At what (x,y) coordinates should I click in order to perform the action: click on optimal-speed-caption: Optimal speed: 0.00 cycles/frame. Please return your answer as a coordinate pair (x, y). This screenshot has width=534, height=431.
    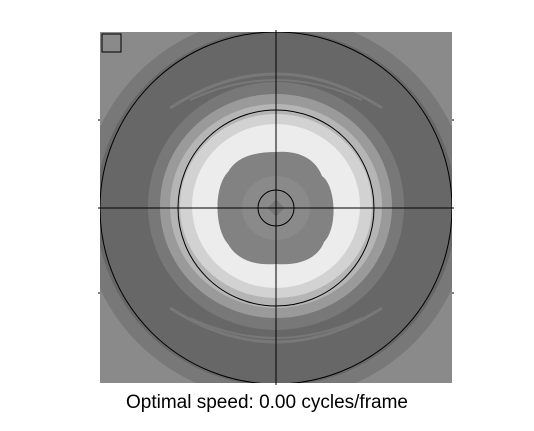
    Looking at the image, I should click on (267, 403).